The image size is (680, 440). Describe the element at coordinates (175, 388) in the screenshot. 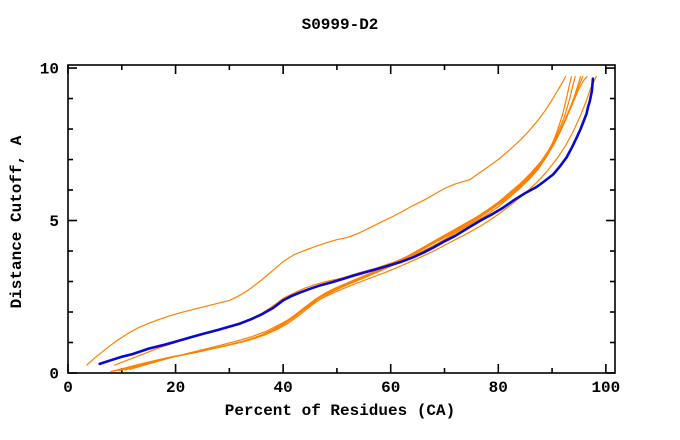

I see `x-tick-label: 20` at that location.